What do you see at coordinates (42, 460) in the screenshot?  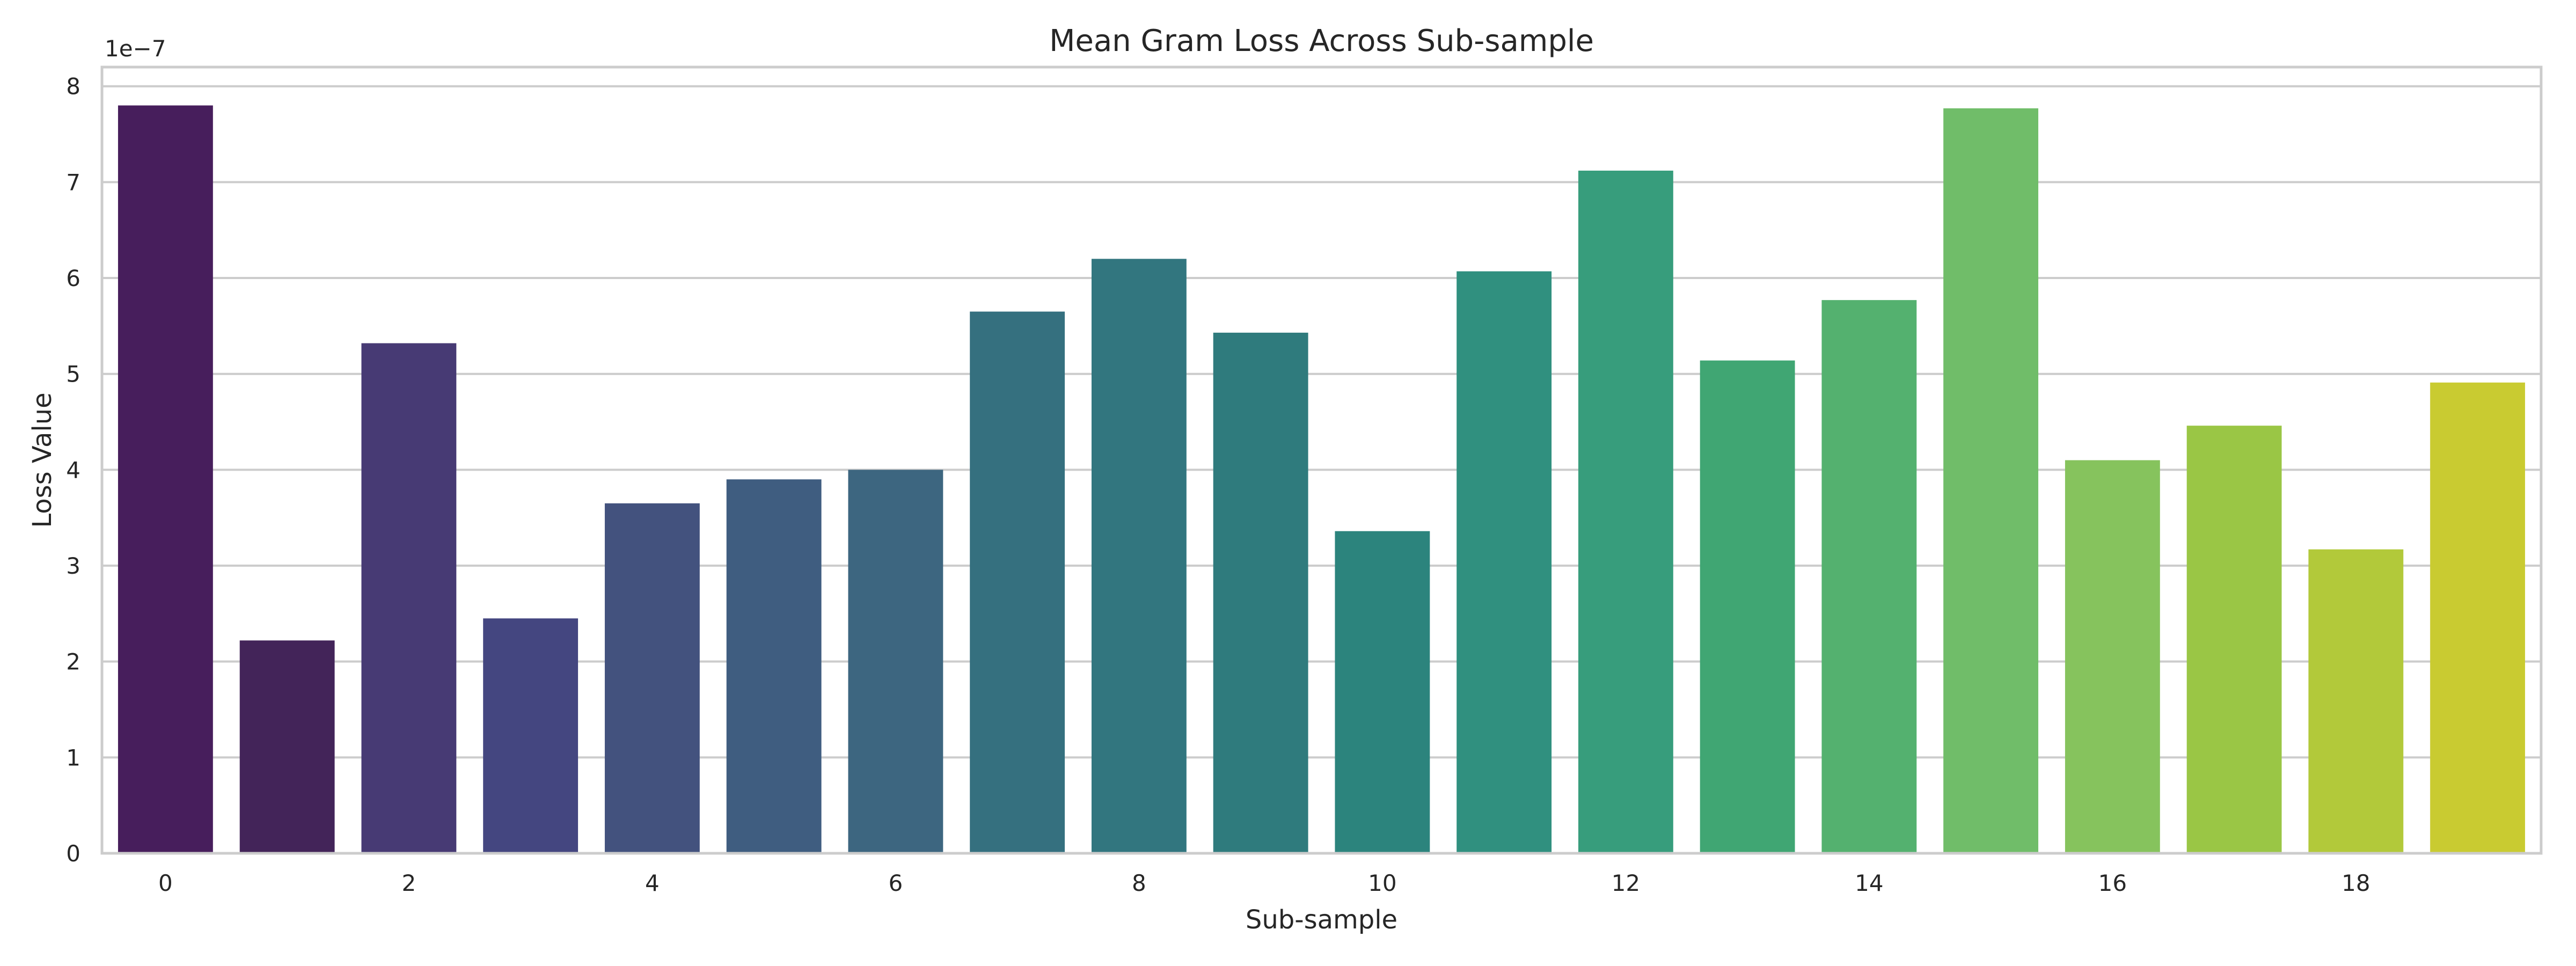 I see `y-axis-label: Loss Value` at bounding box center [42, 460].